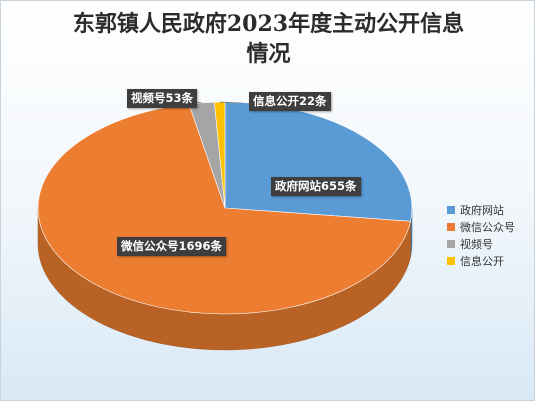 The width and height of the screenshot is (535, 401). I want to click on legend-label: 政府网站, so click(482, 210).